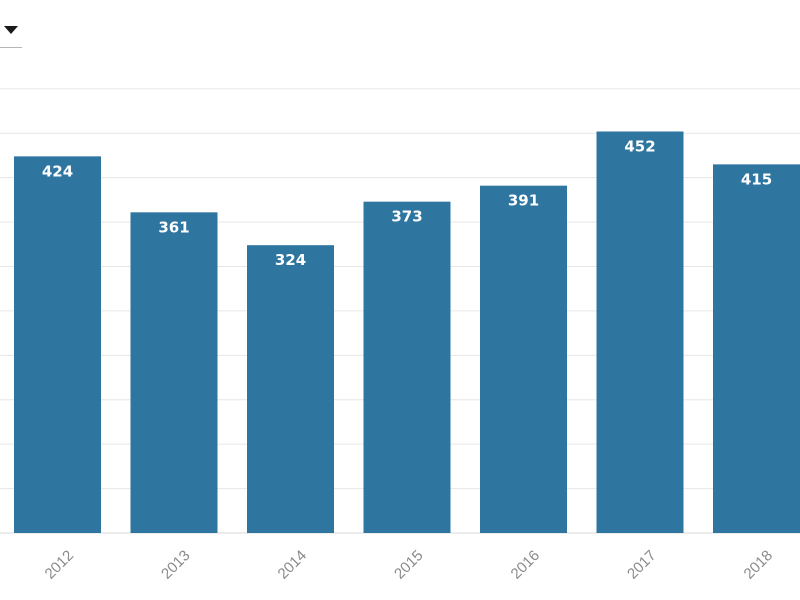  What do you see at coordinates (176, 565) in the screenshot?
I see `x-tick-label: 2013` at bounding box center [176, 565].